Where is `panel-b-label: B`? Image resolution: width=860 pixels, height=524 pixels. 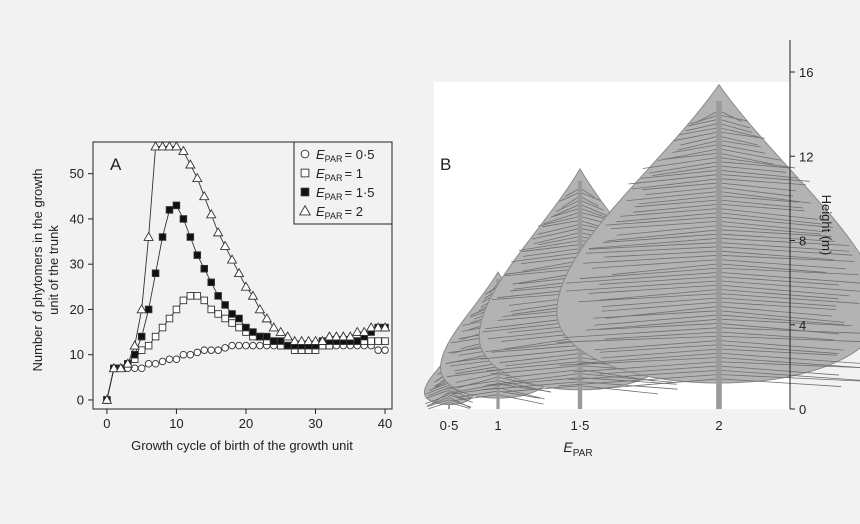
panel-b-label: B is located at coordinates (445, 164).